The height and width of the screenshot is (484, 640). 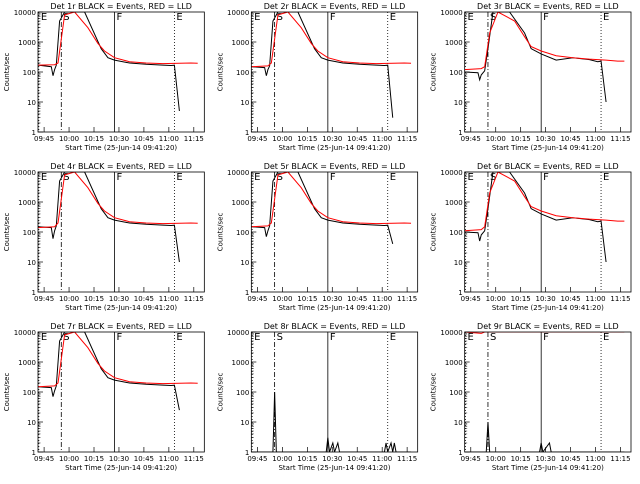 What do you see at coordinates (548, 6) in the screenshot?
I see `chart-title: Det 3r BLACK = Events, RED = LLD` at bounding box center [548, 6].